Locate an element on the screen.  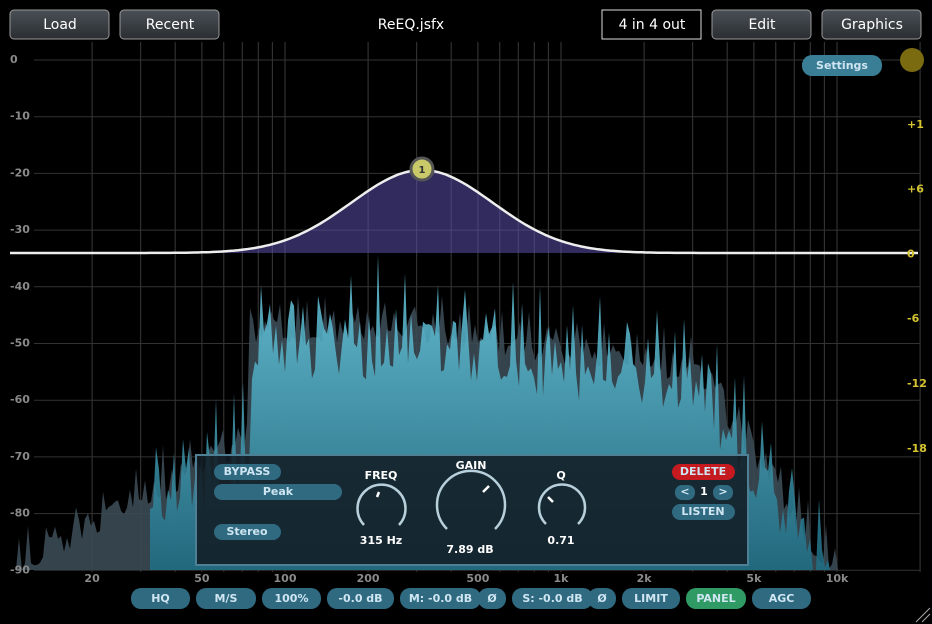
type-label: Peak is located at coordinates (278, 491).